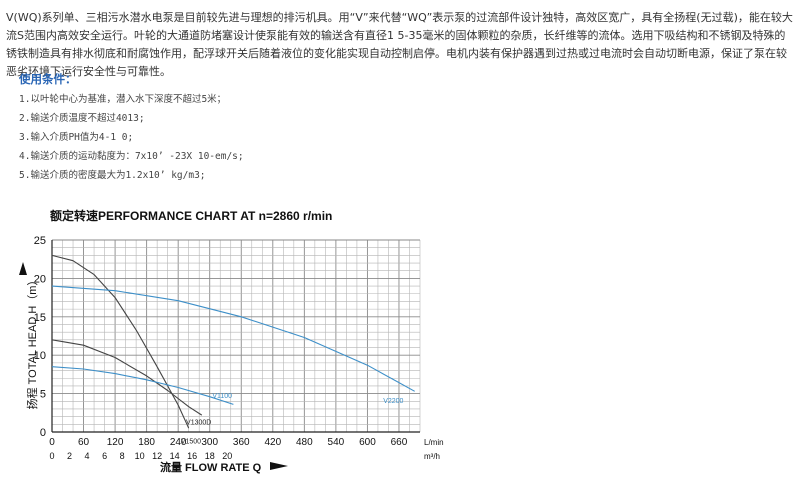 Image resolution: width=800 pixels, height=480 pixels. What do you see at coordinates (432, 456) in the screenshot?
I see `x-secondary-unit-label: m³/h` at bounding box center [432, 456].